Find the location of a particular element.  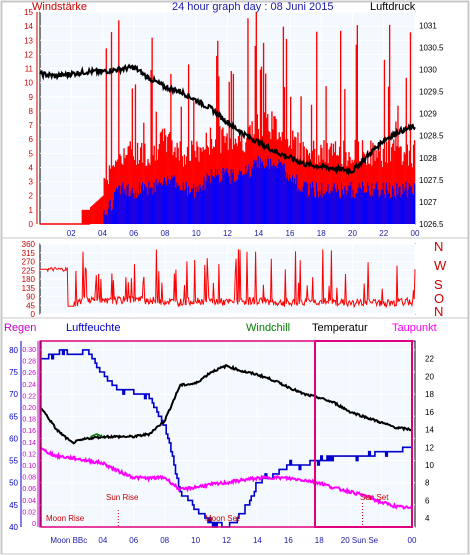

tick-label-wind: 10 is located at coordinates (28, 83).